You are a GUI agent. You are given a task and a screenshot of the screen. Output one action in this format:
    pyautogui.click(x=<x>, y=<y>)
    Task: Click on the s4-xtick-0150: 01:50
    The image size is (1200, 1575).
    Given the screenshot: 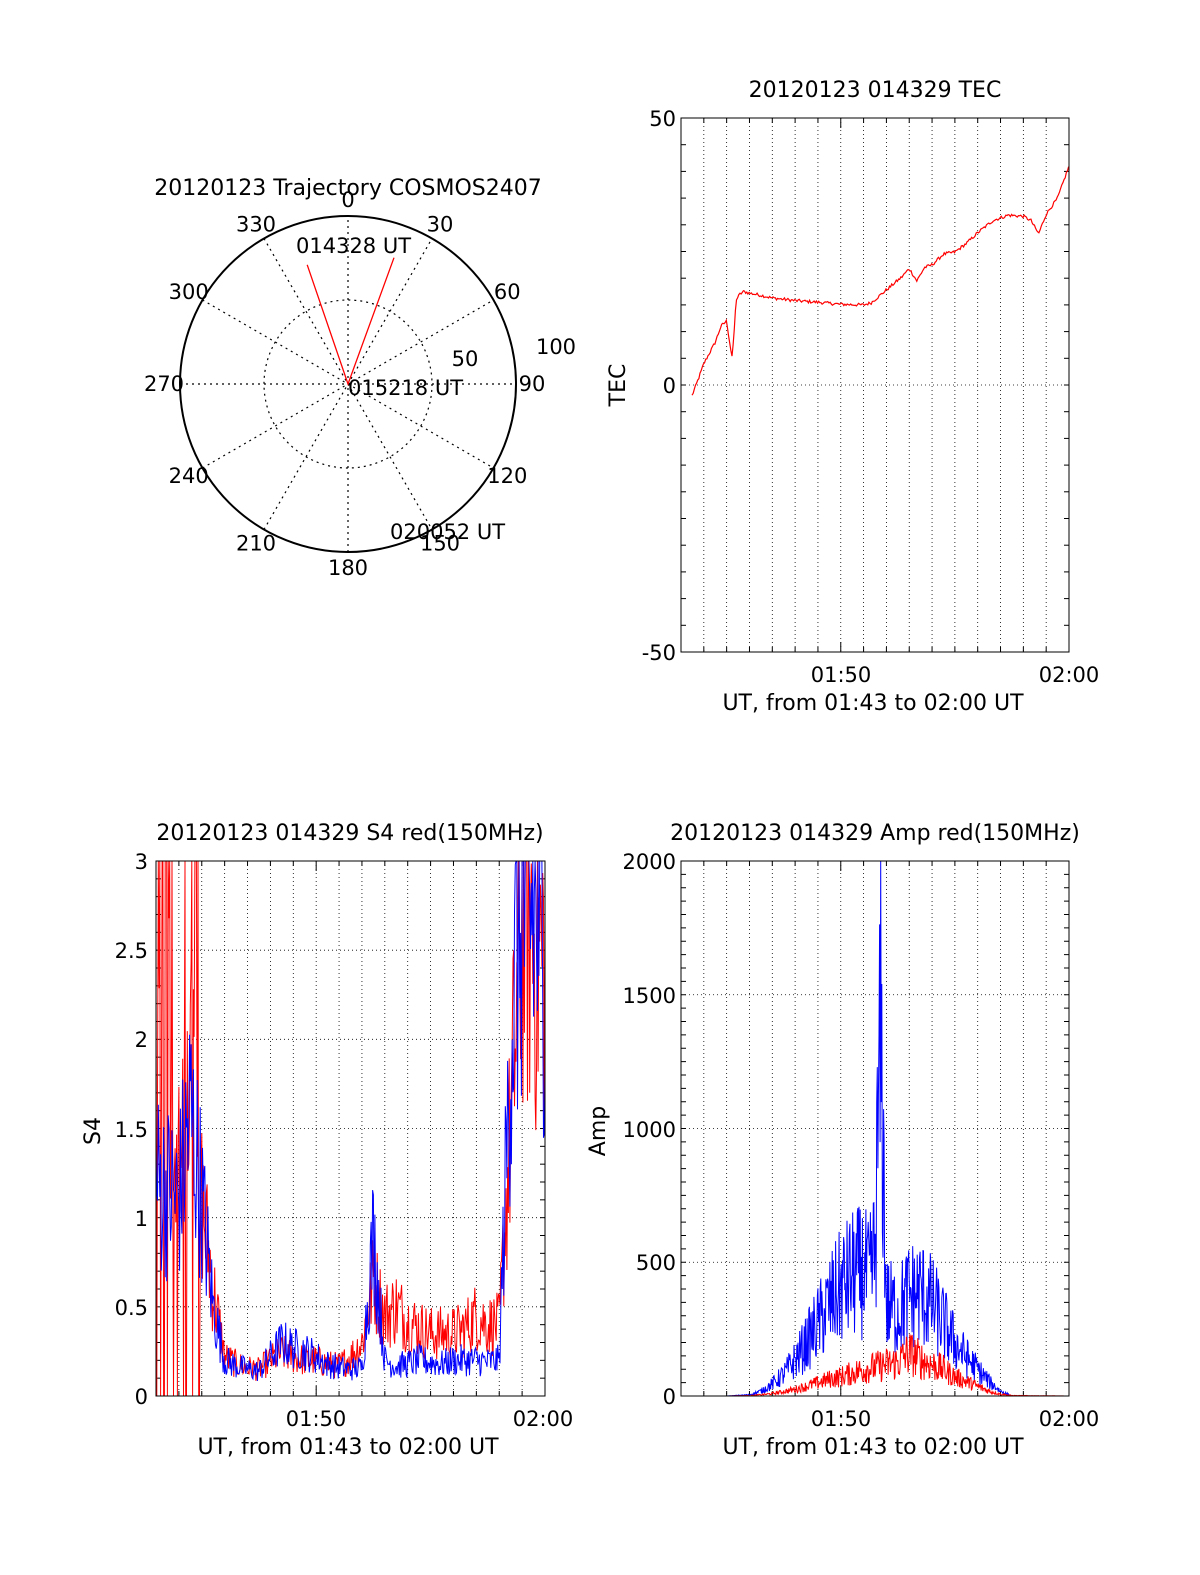 What is the action you would take?
    pyautogui.click(x=316, y=1419)
    